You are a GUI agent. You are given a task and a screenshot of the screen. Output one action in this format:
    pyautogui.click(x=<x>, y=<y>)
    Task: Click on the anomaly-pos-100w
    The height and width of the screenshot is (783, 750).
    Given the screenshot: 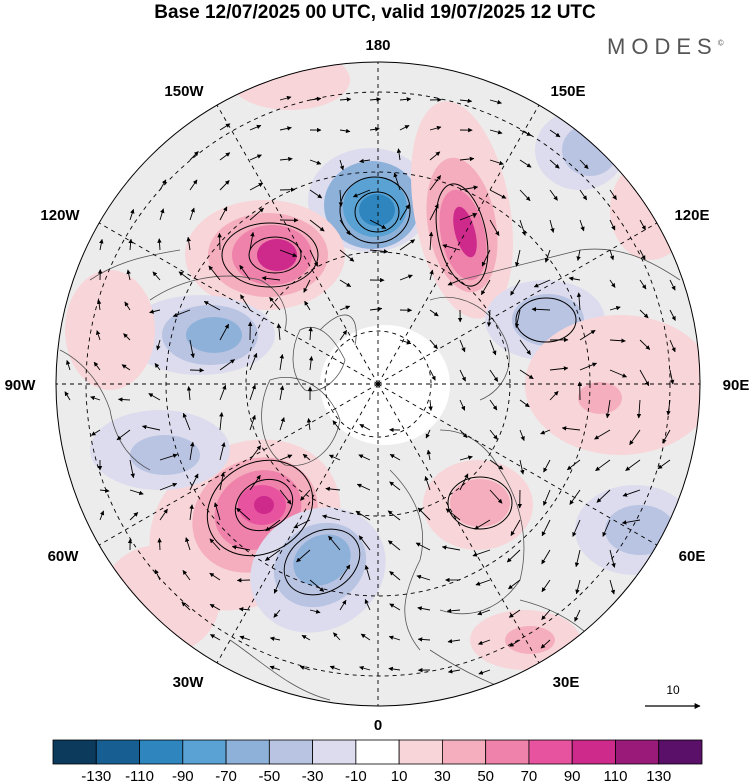 What is the action you would take?
    pyautogui.click(x=110, y=330)
    